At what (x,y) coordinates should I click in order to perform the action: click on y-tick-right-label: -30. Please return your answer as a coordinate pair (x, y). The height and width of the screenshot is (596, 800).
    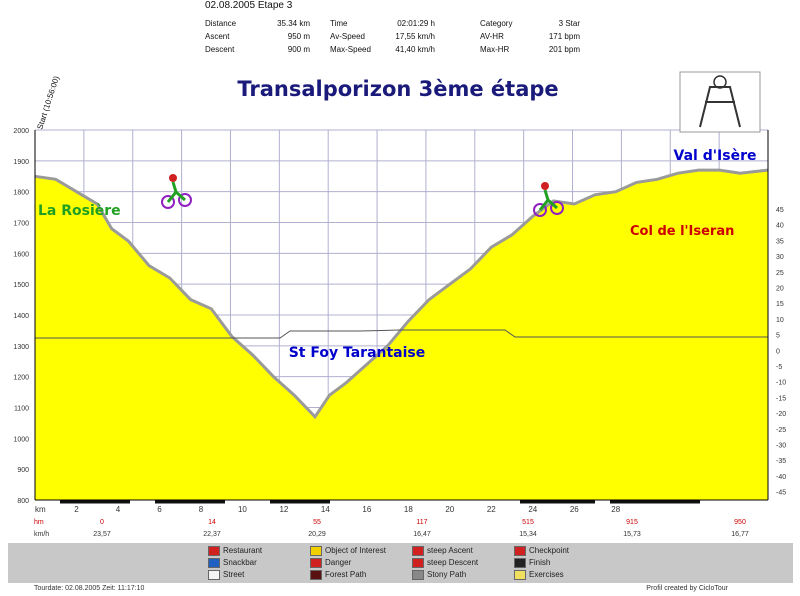
    Looking at the image, I should click on (781, 446).